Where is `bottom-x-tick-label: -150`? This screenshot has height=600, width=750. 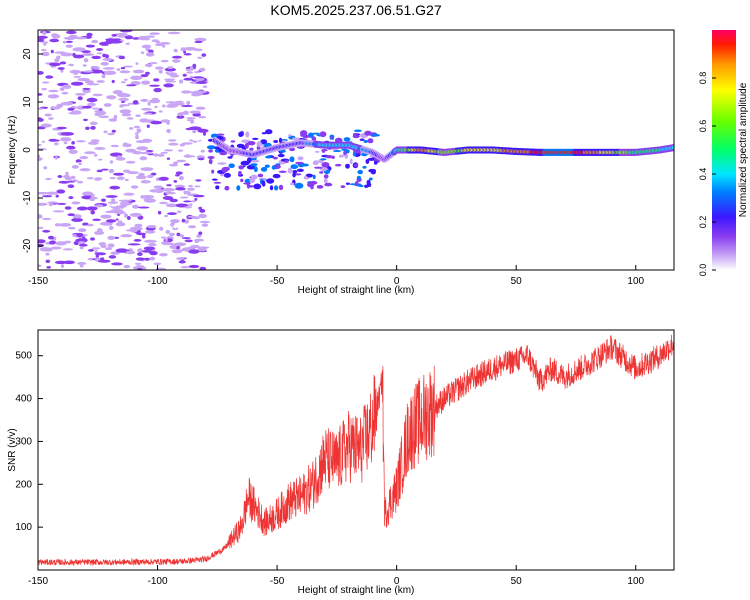
bottom-x-tick-label: -150 is located at coordinates (38, 581).